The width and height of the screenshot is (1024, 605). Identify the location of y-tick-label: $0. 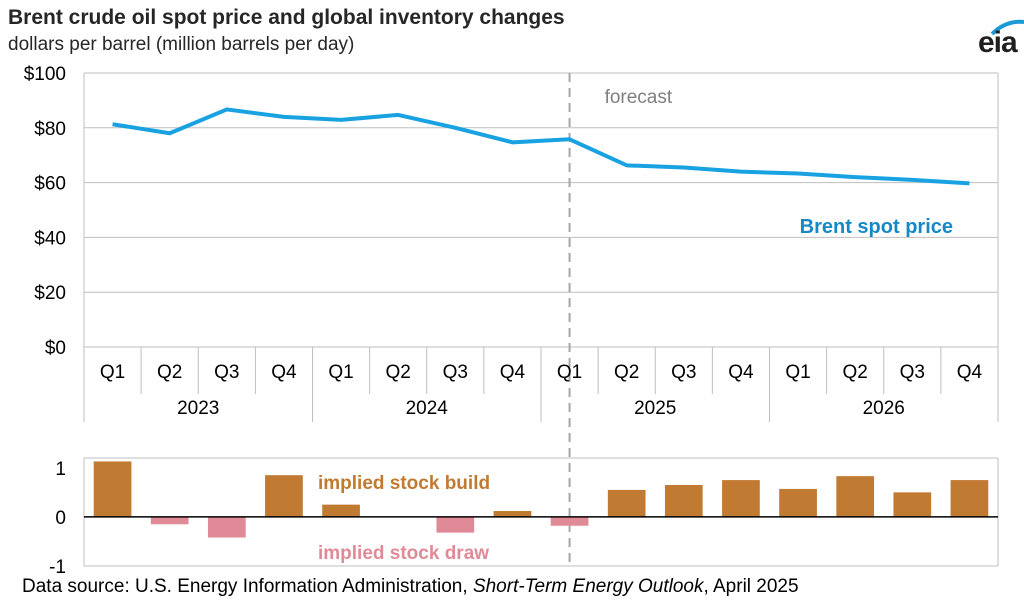
(55, 348).